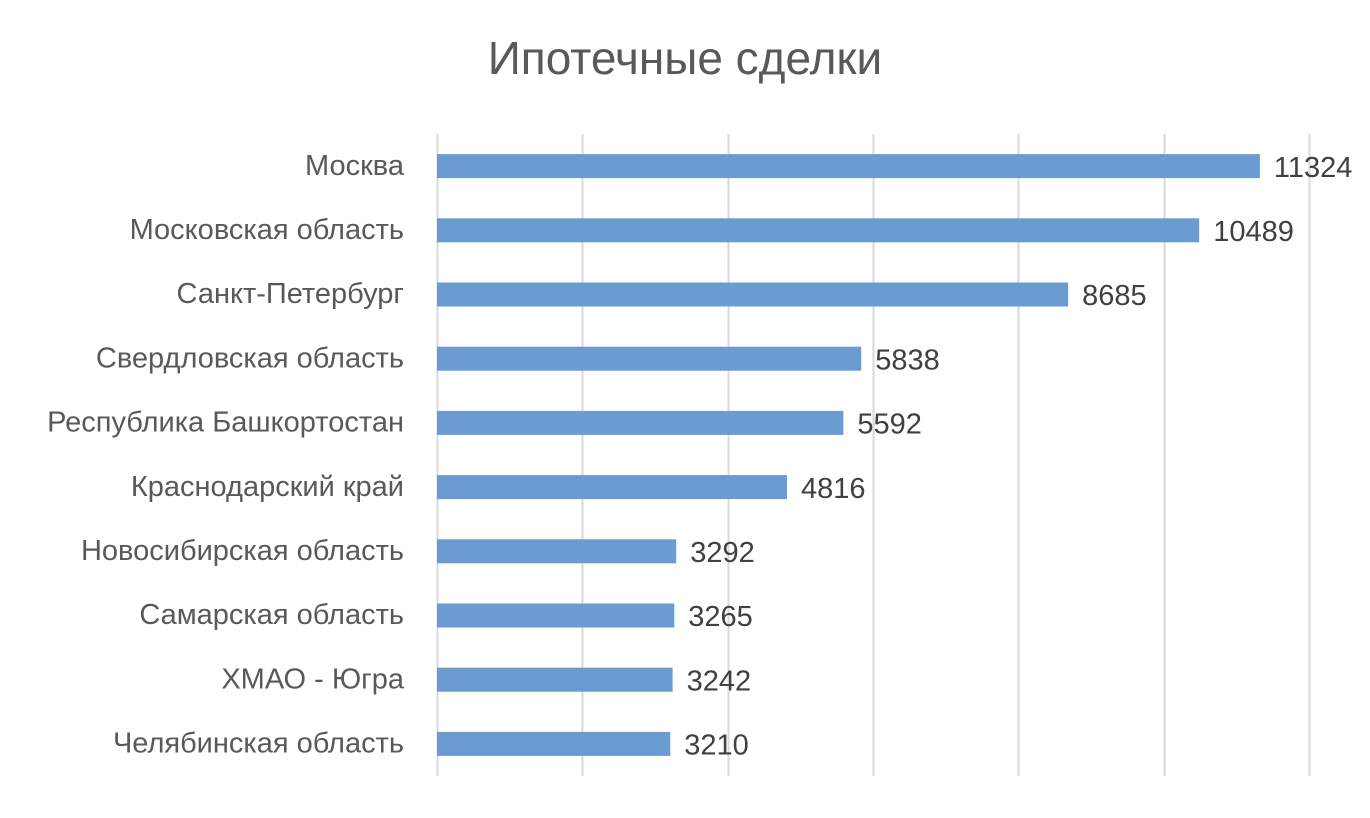 This screenshot has width=1370, height=818. Describe the element at coordinates (313, 679) in the screenshot. I see `category-label: ХМАО - Югра` at that location.